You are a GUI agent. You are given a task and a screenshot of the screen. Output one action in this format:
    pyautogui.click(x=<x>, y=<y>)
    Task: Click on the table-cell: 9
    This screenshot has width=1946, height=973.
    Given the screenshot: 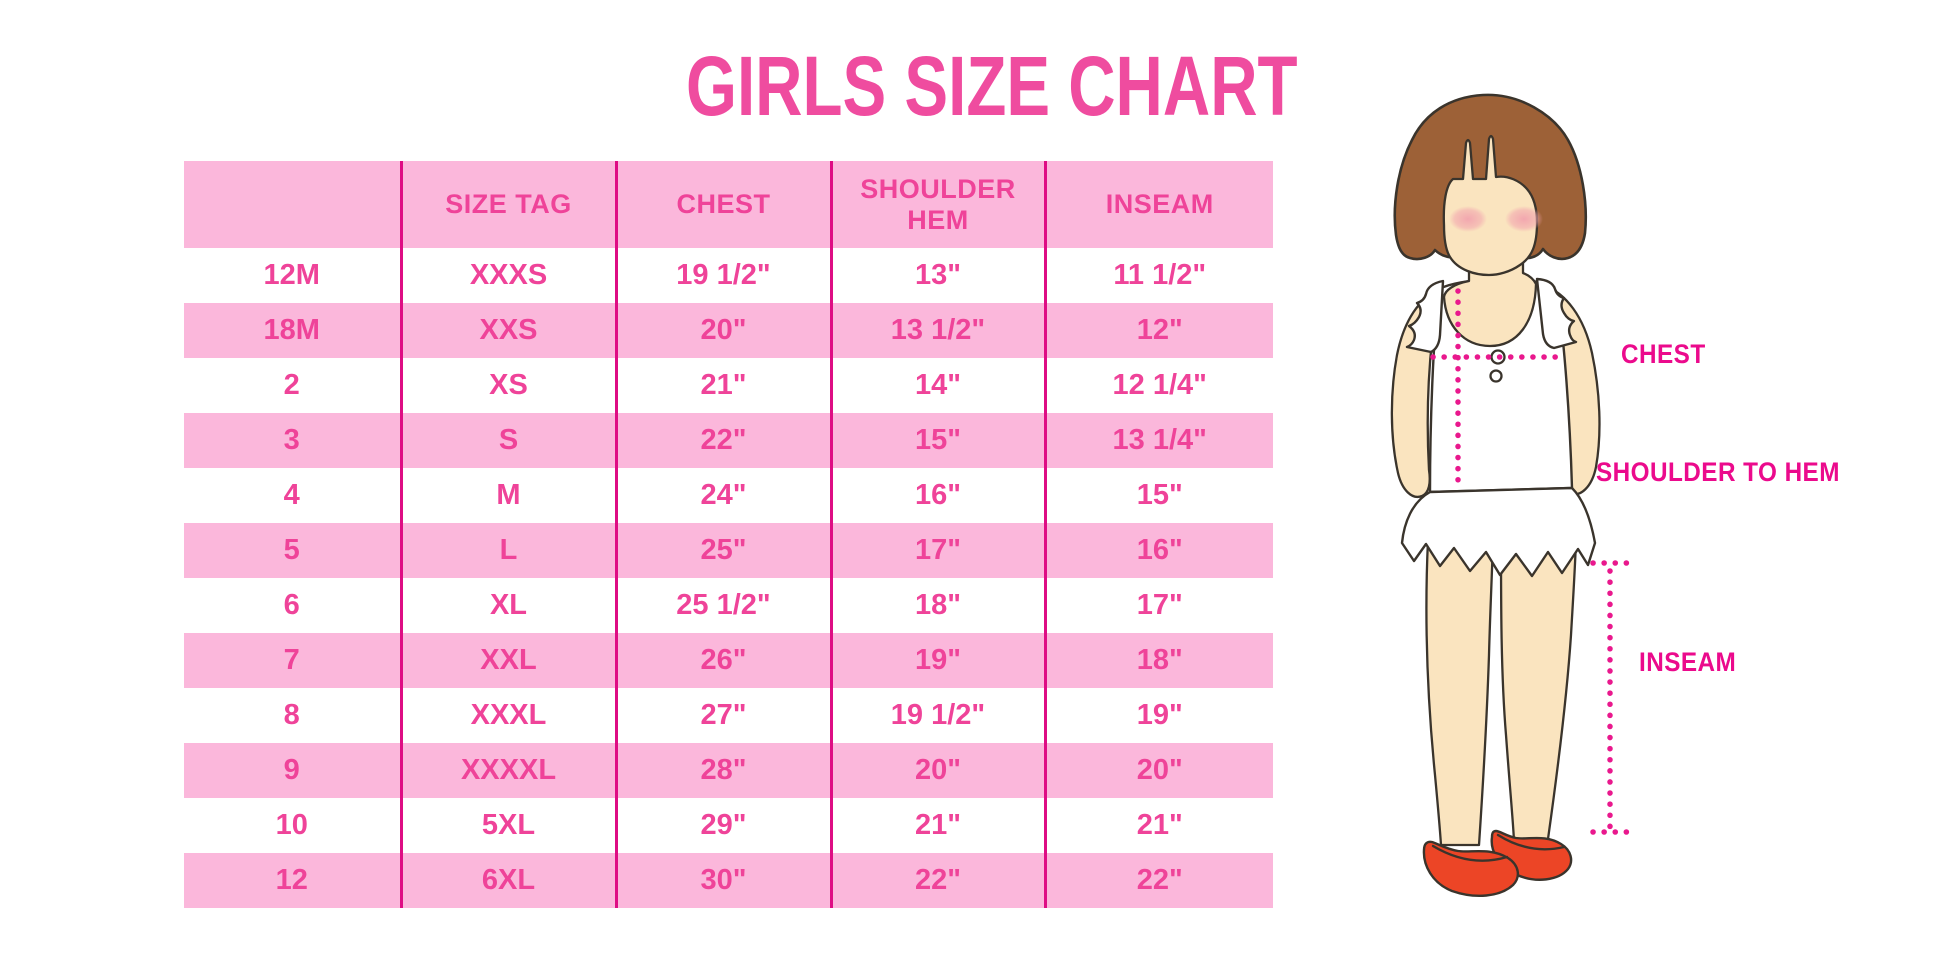 What is the action you would take?
    pyautogui.click(x=293, y=770)
    